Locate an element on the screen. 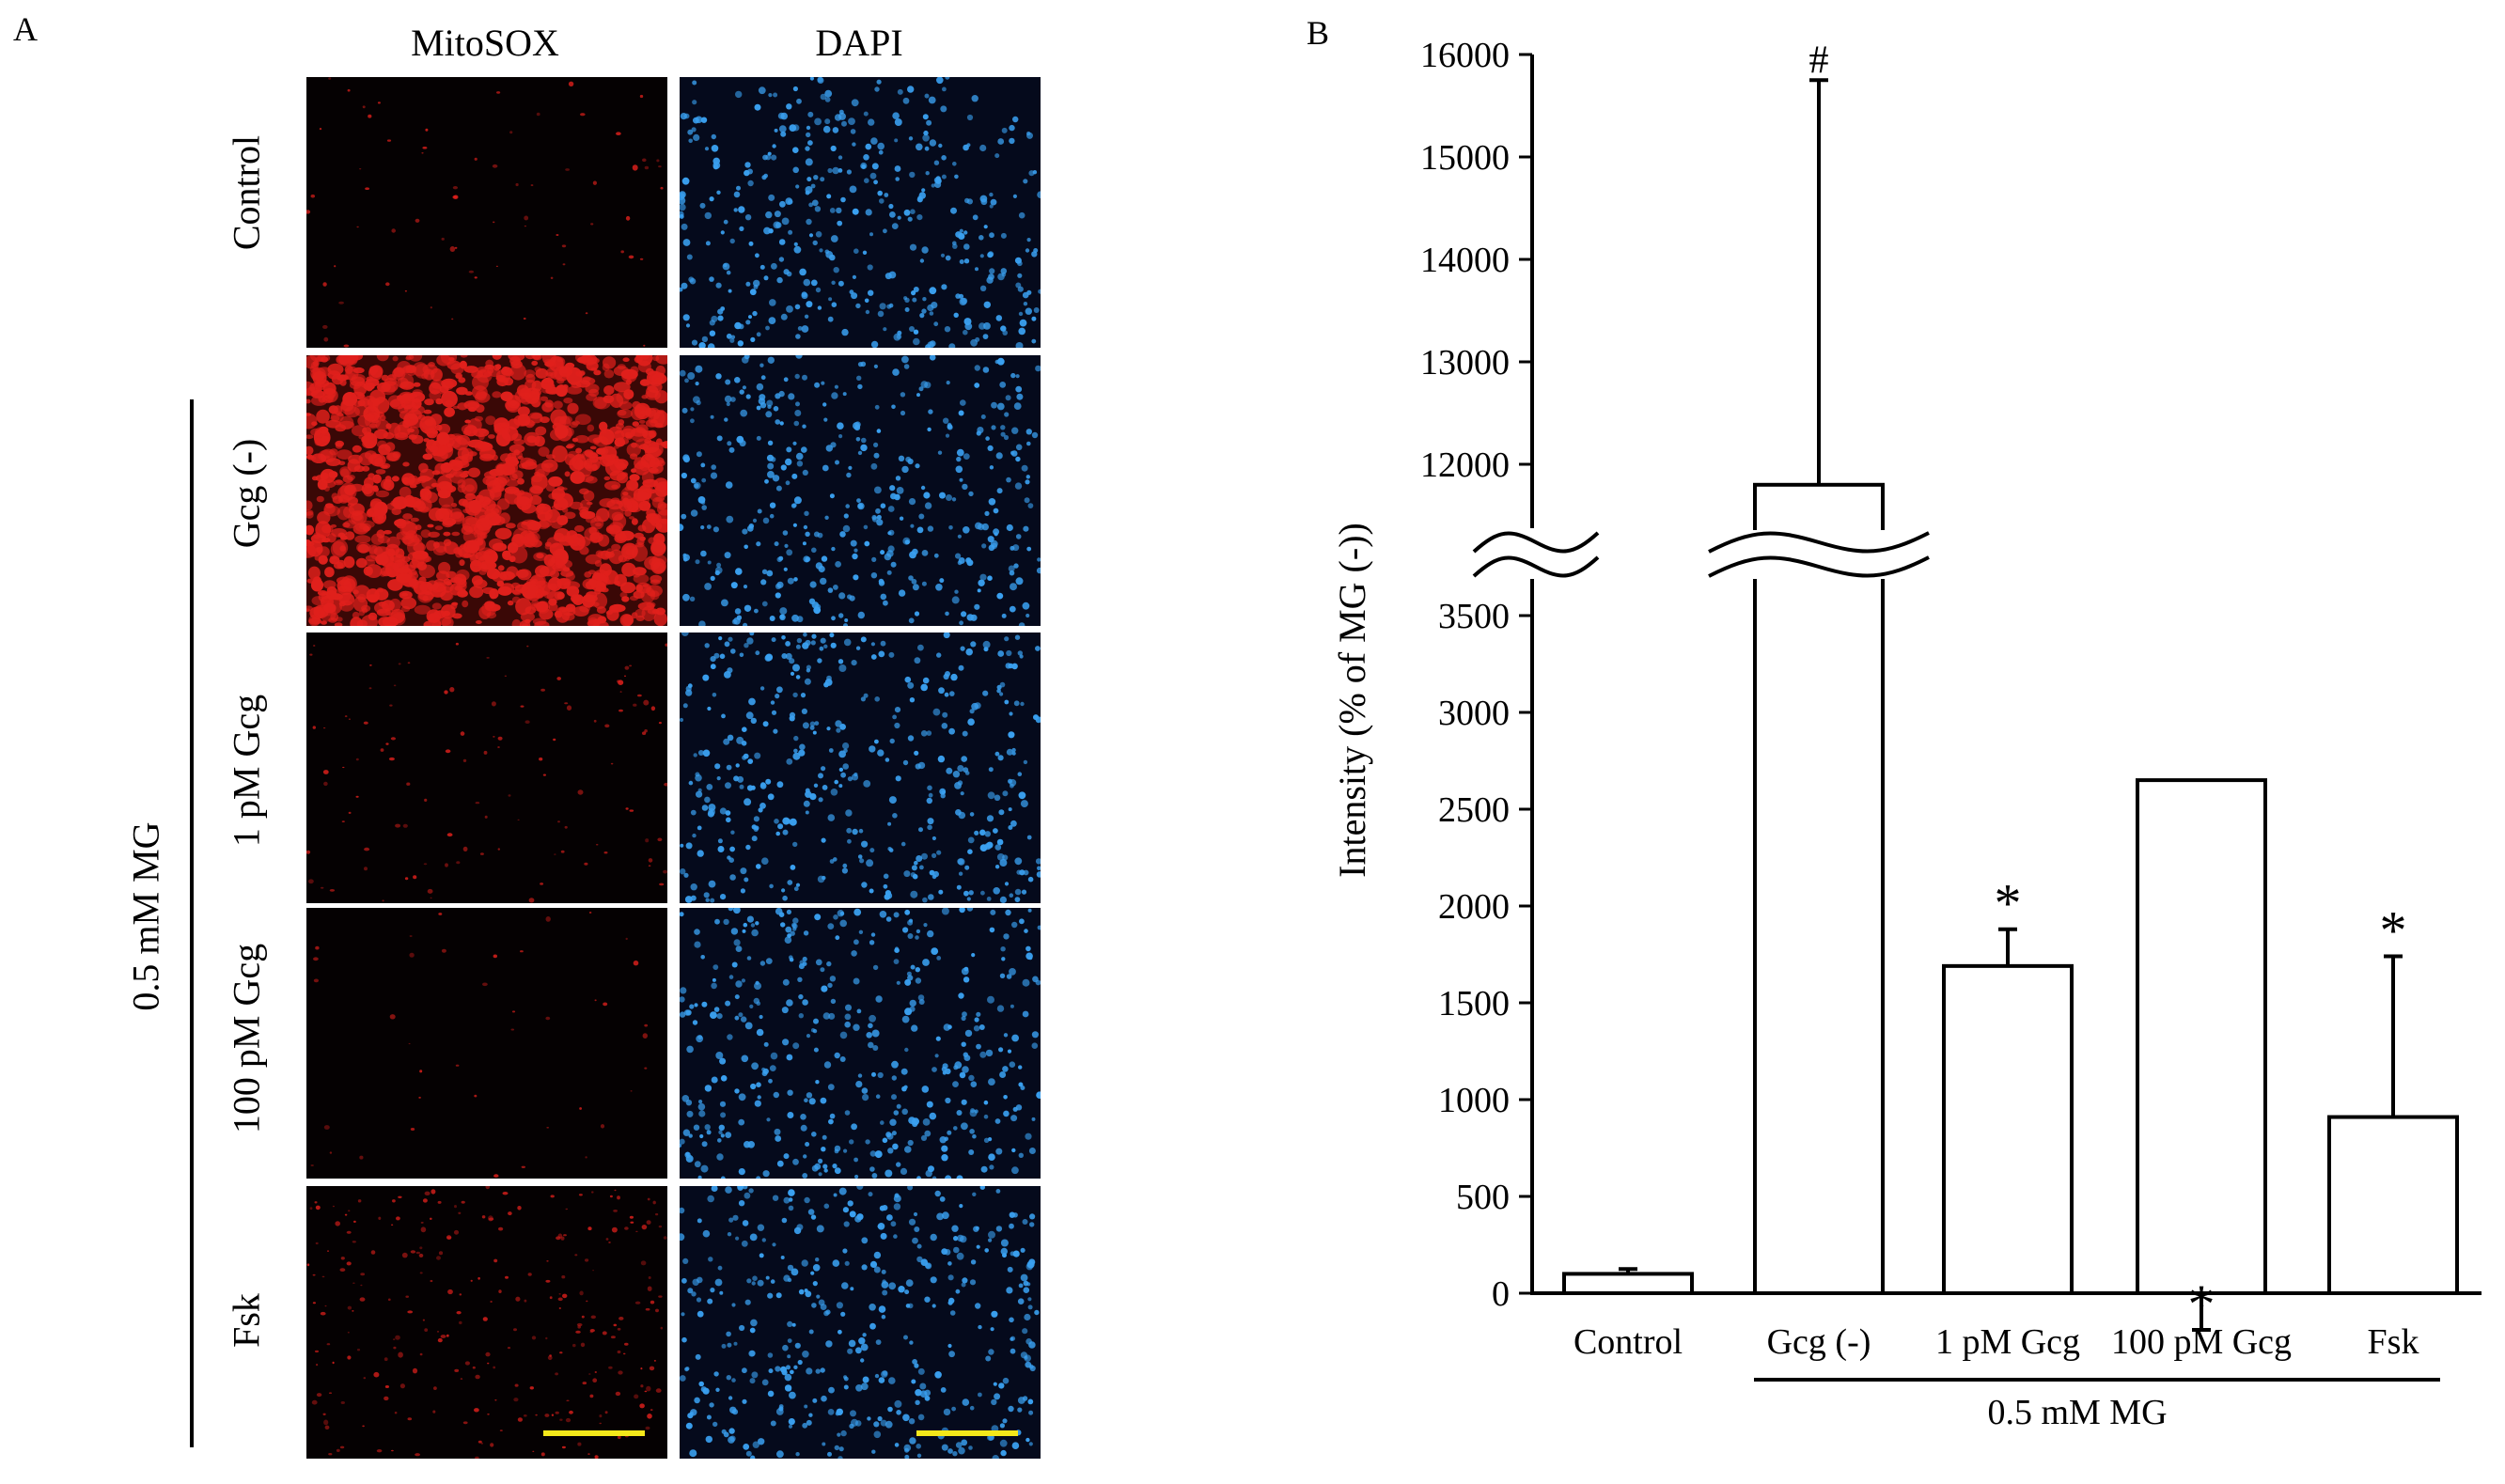 This screenshot has width=2505, height=1484. y-axis-label: Intensity (% of MG (-)) is located at coordinates (1352, 700).